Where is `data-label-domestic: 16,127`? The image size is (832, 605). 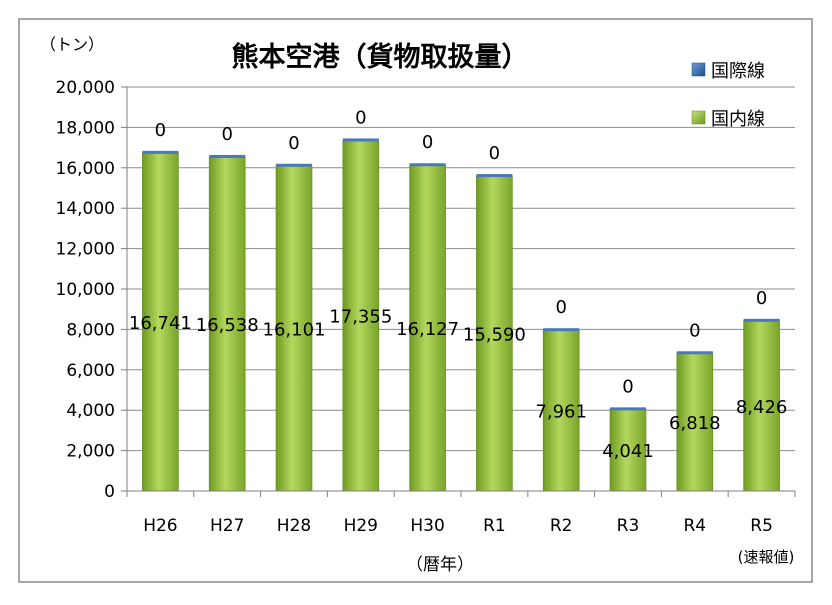 data-label-domestic: 16,127 is located at coordinates (427, 329).